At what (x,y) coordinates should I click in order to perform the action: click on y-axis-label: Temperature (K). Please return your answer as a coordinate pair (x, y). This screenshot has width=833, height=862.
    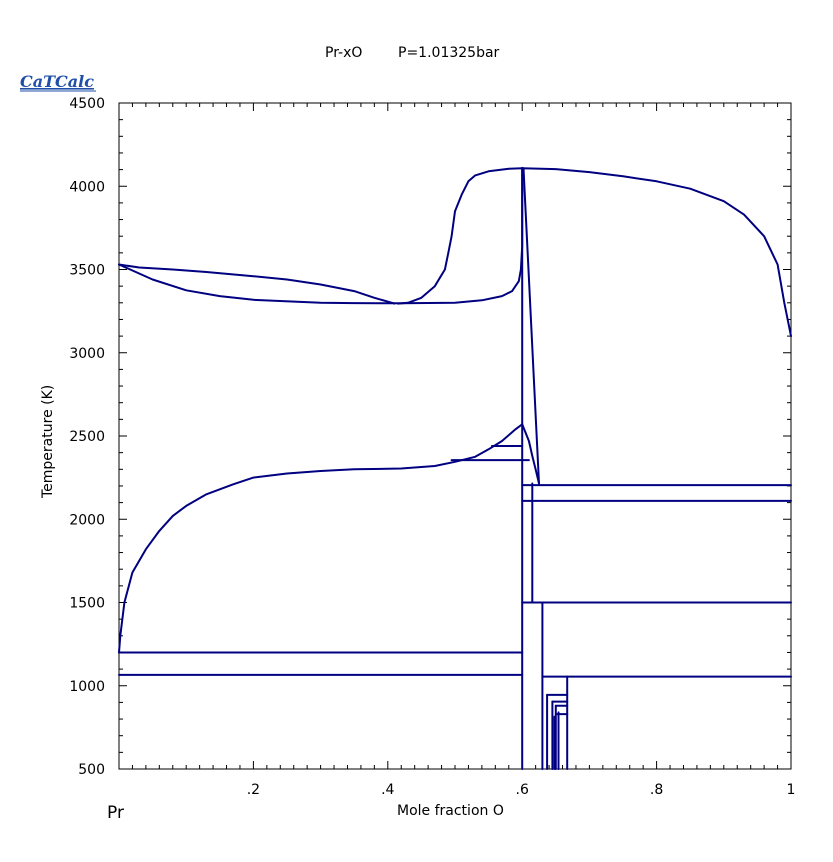
    Looking at the image, I should click on (48, 442).